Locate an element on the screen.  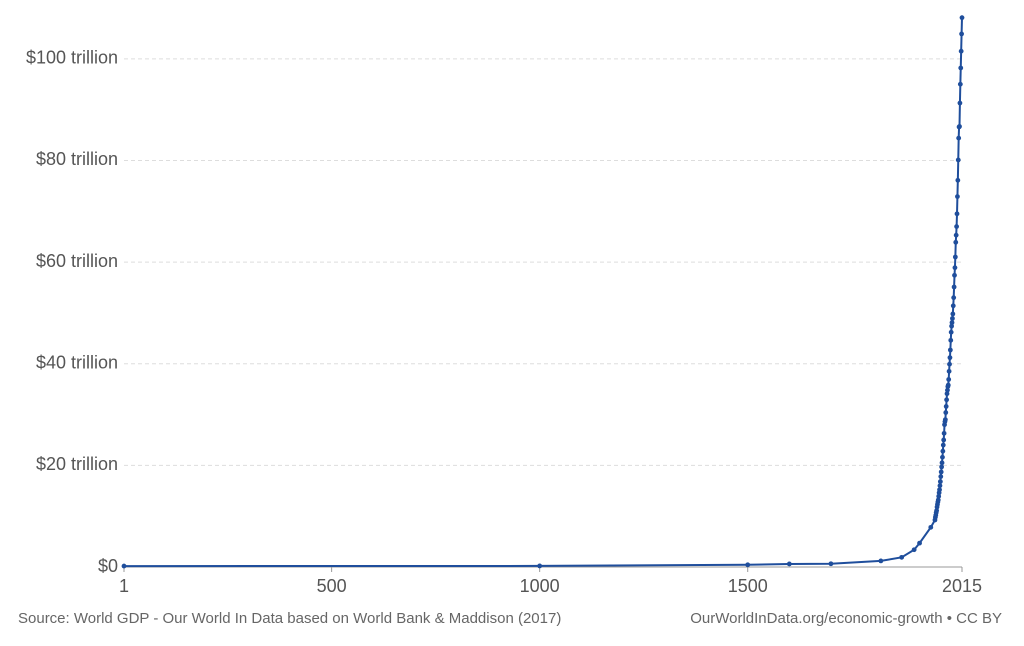
y-tick-label: $80 trillion is located at coordinates (77, 159).